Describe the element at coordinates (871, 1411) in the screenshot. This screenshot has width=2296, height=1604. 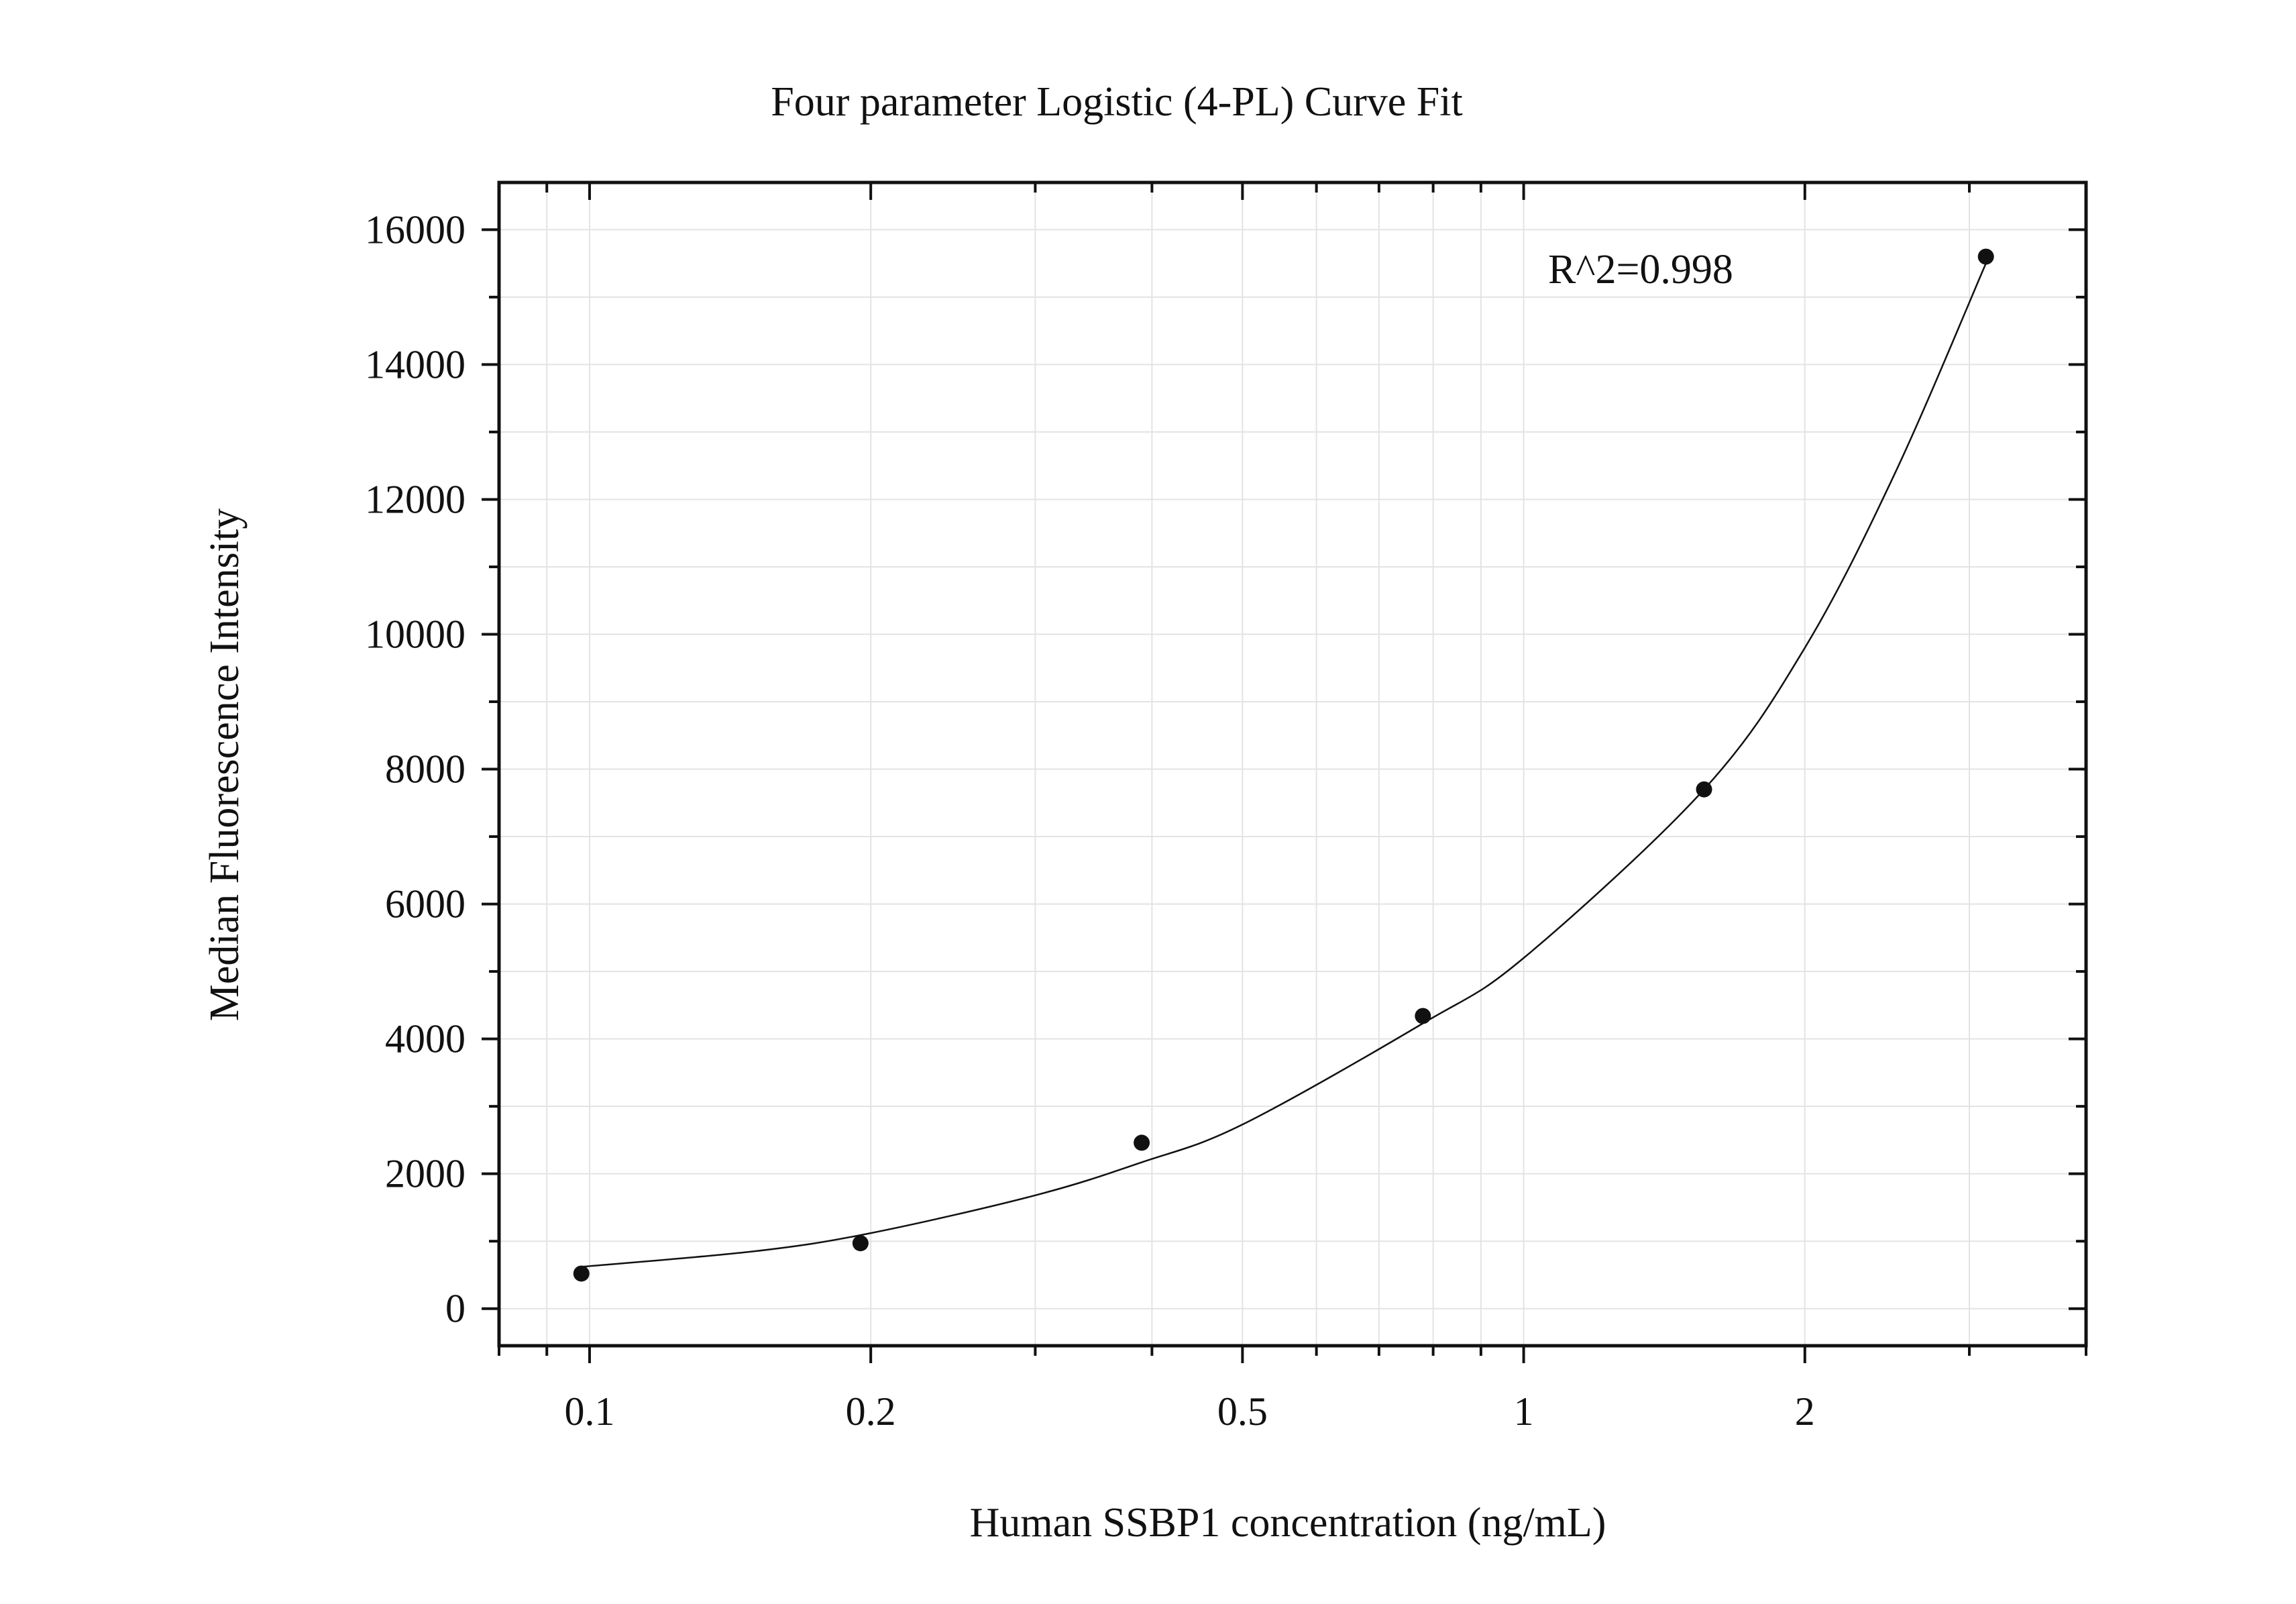
I see `x-tick-label: 0.2` at that location.